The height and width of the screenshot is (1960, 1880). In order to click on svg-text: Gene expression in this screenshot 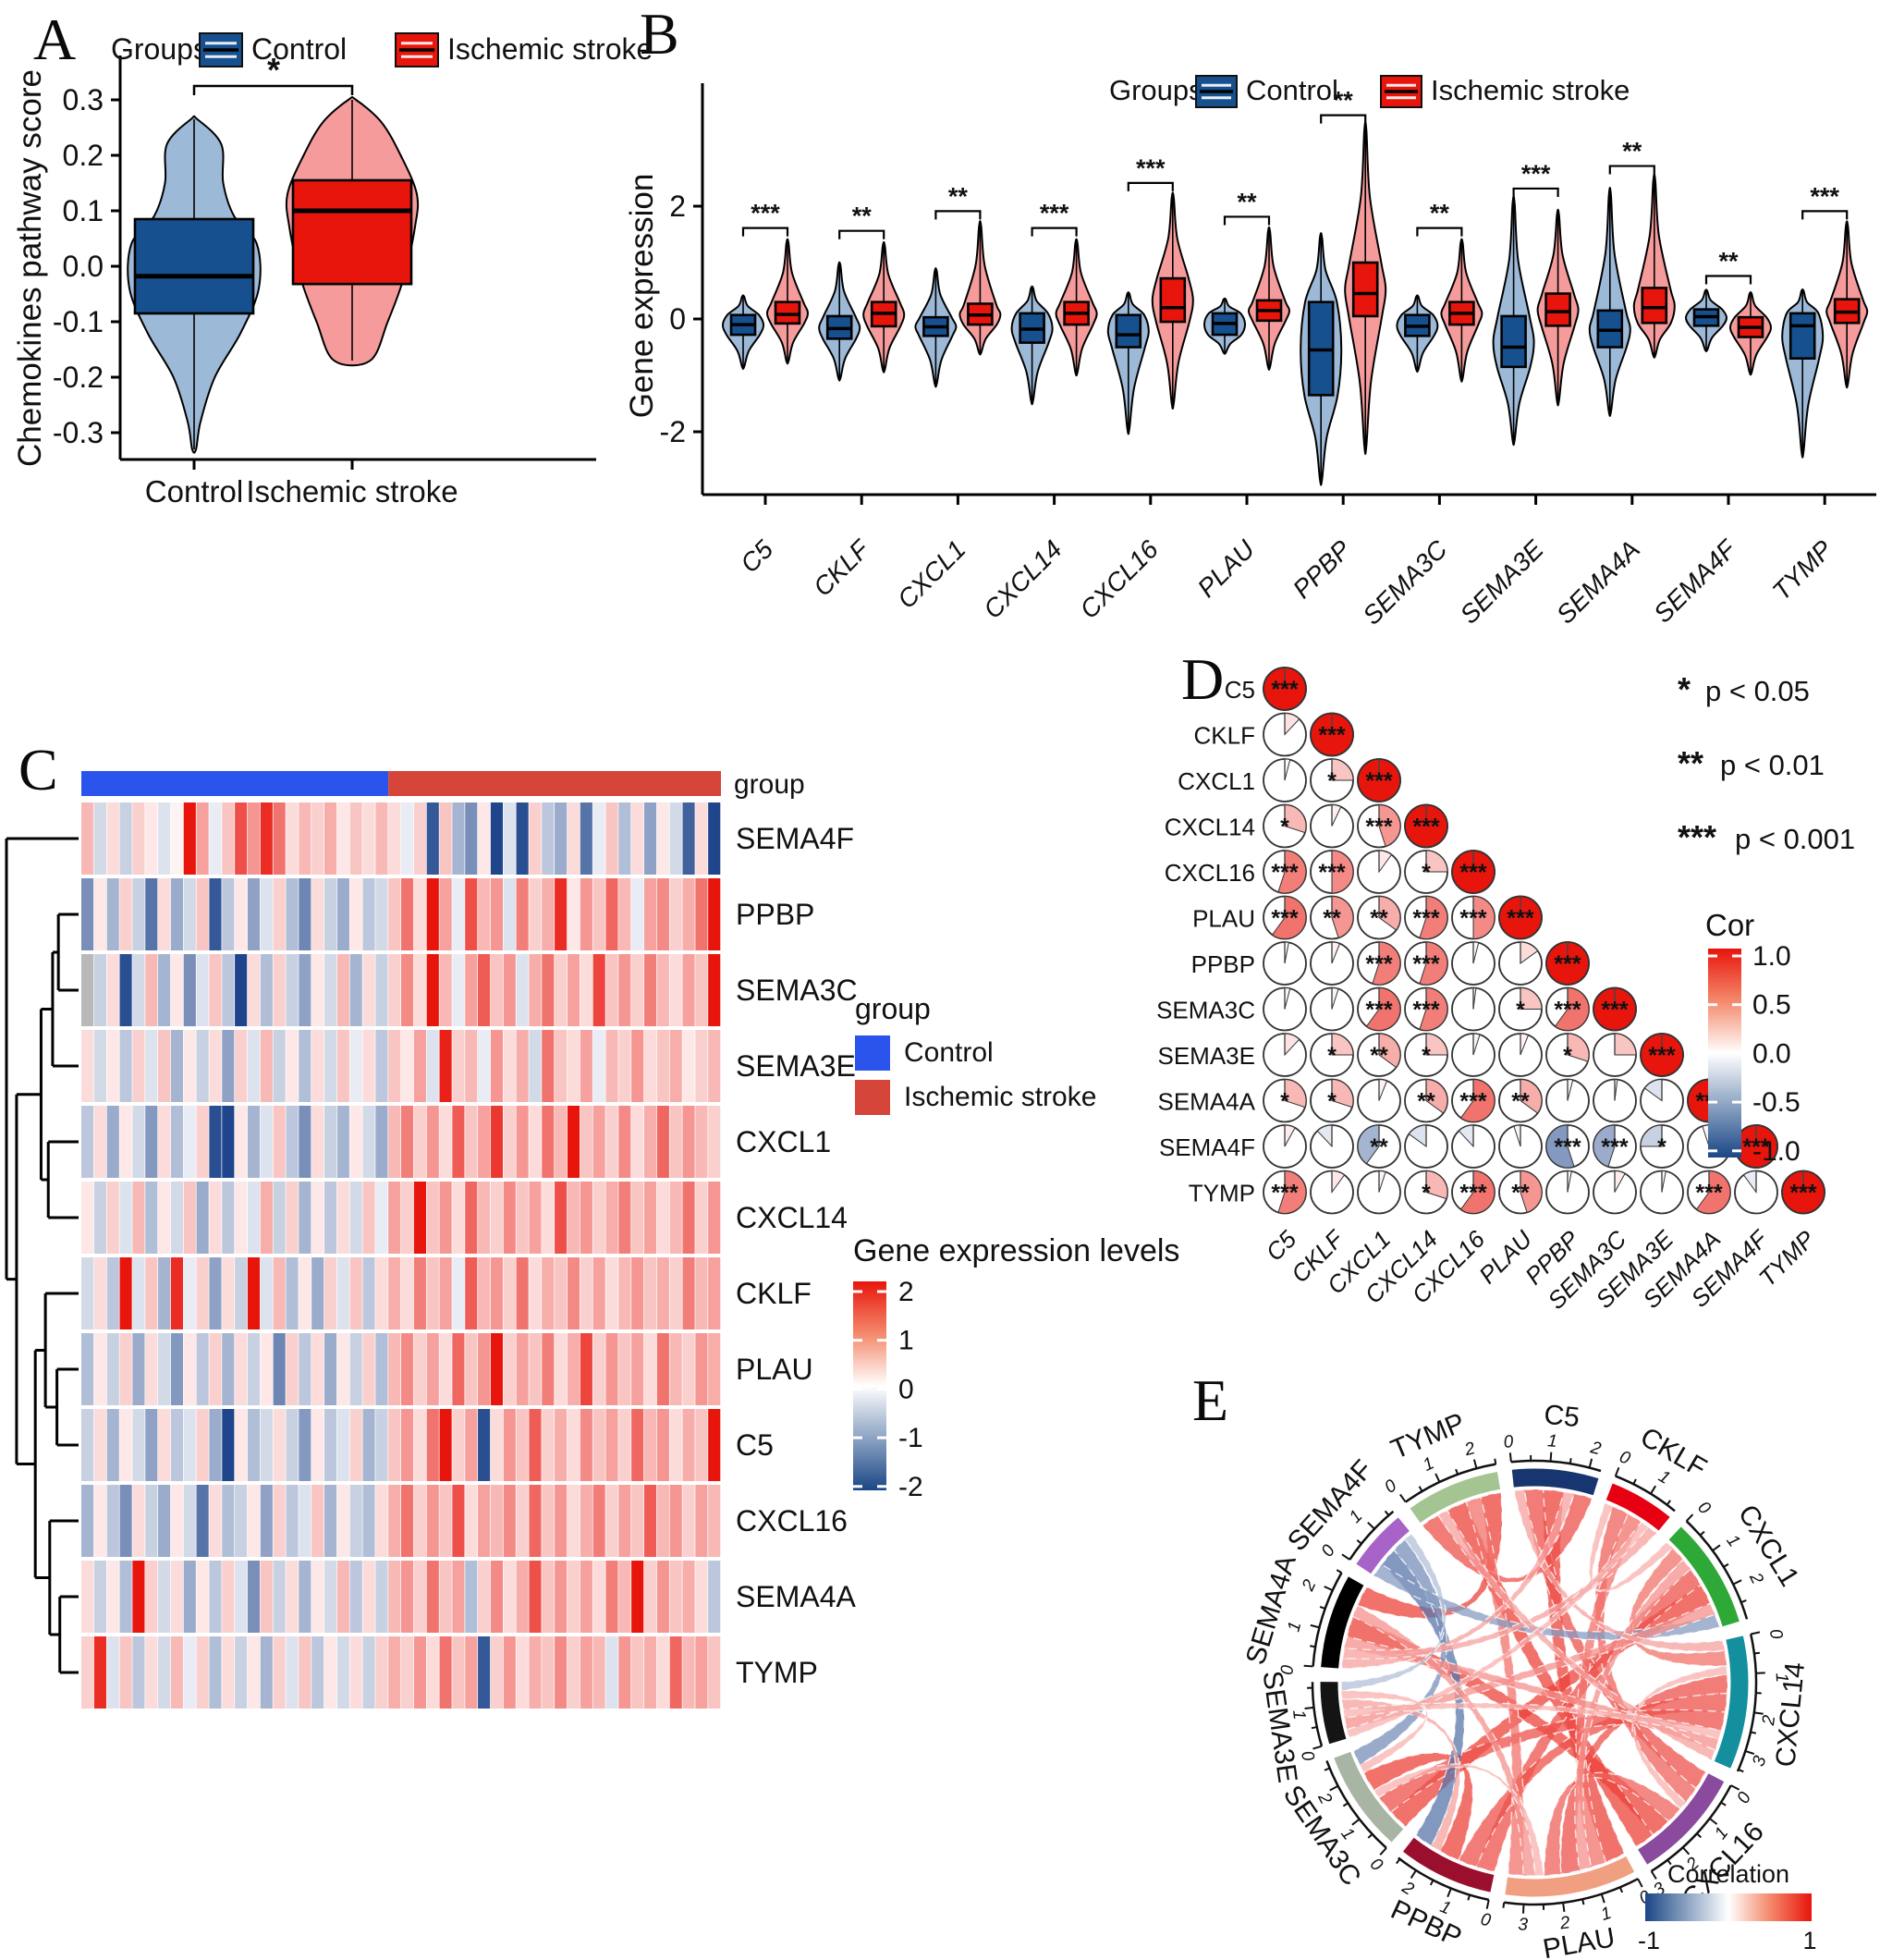, I will do `click(642, 296)`.